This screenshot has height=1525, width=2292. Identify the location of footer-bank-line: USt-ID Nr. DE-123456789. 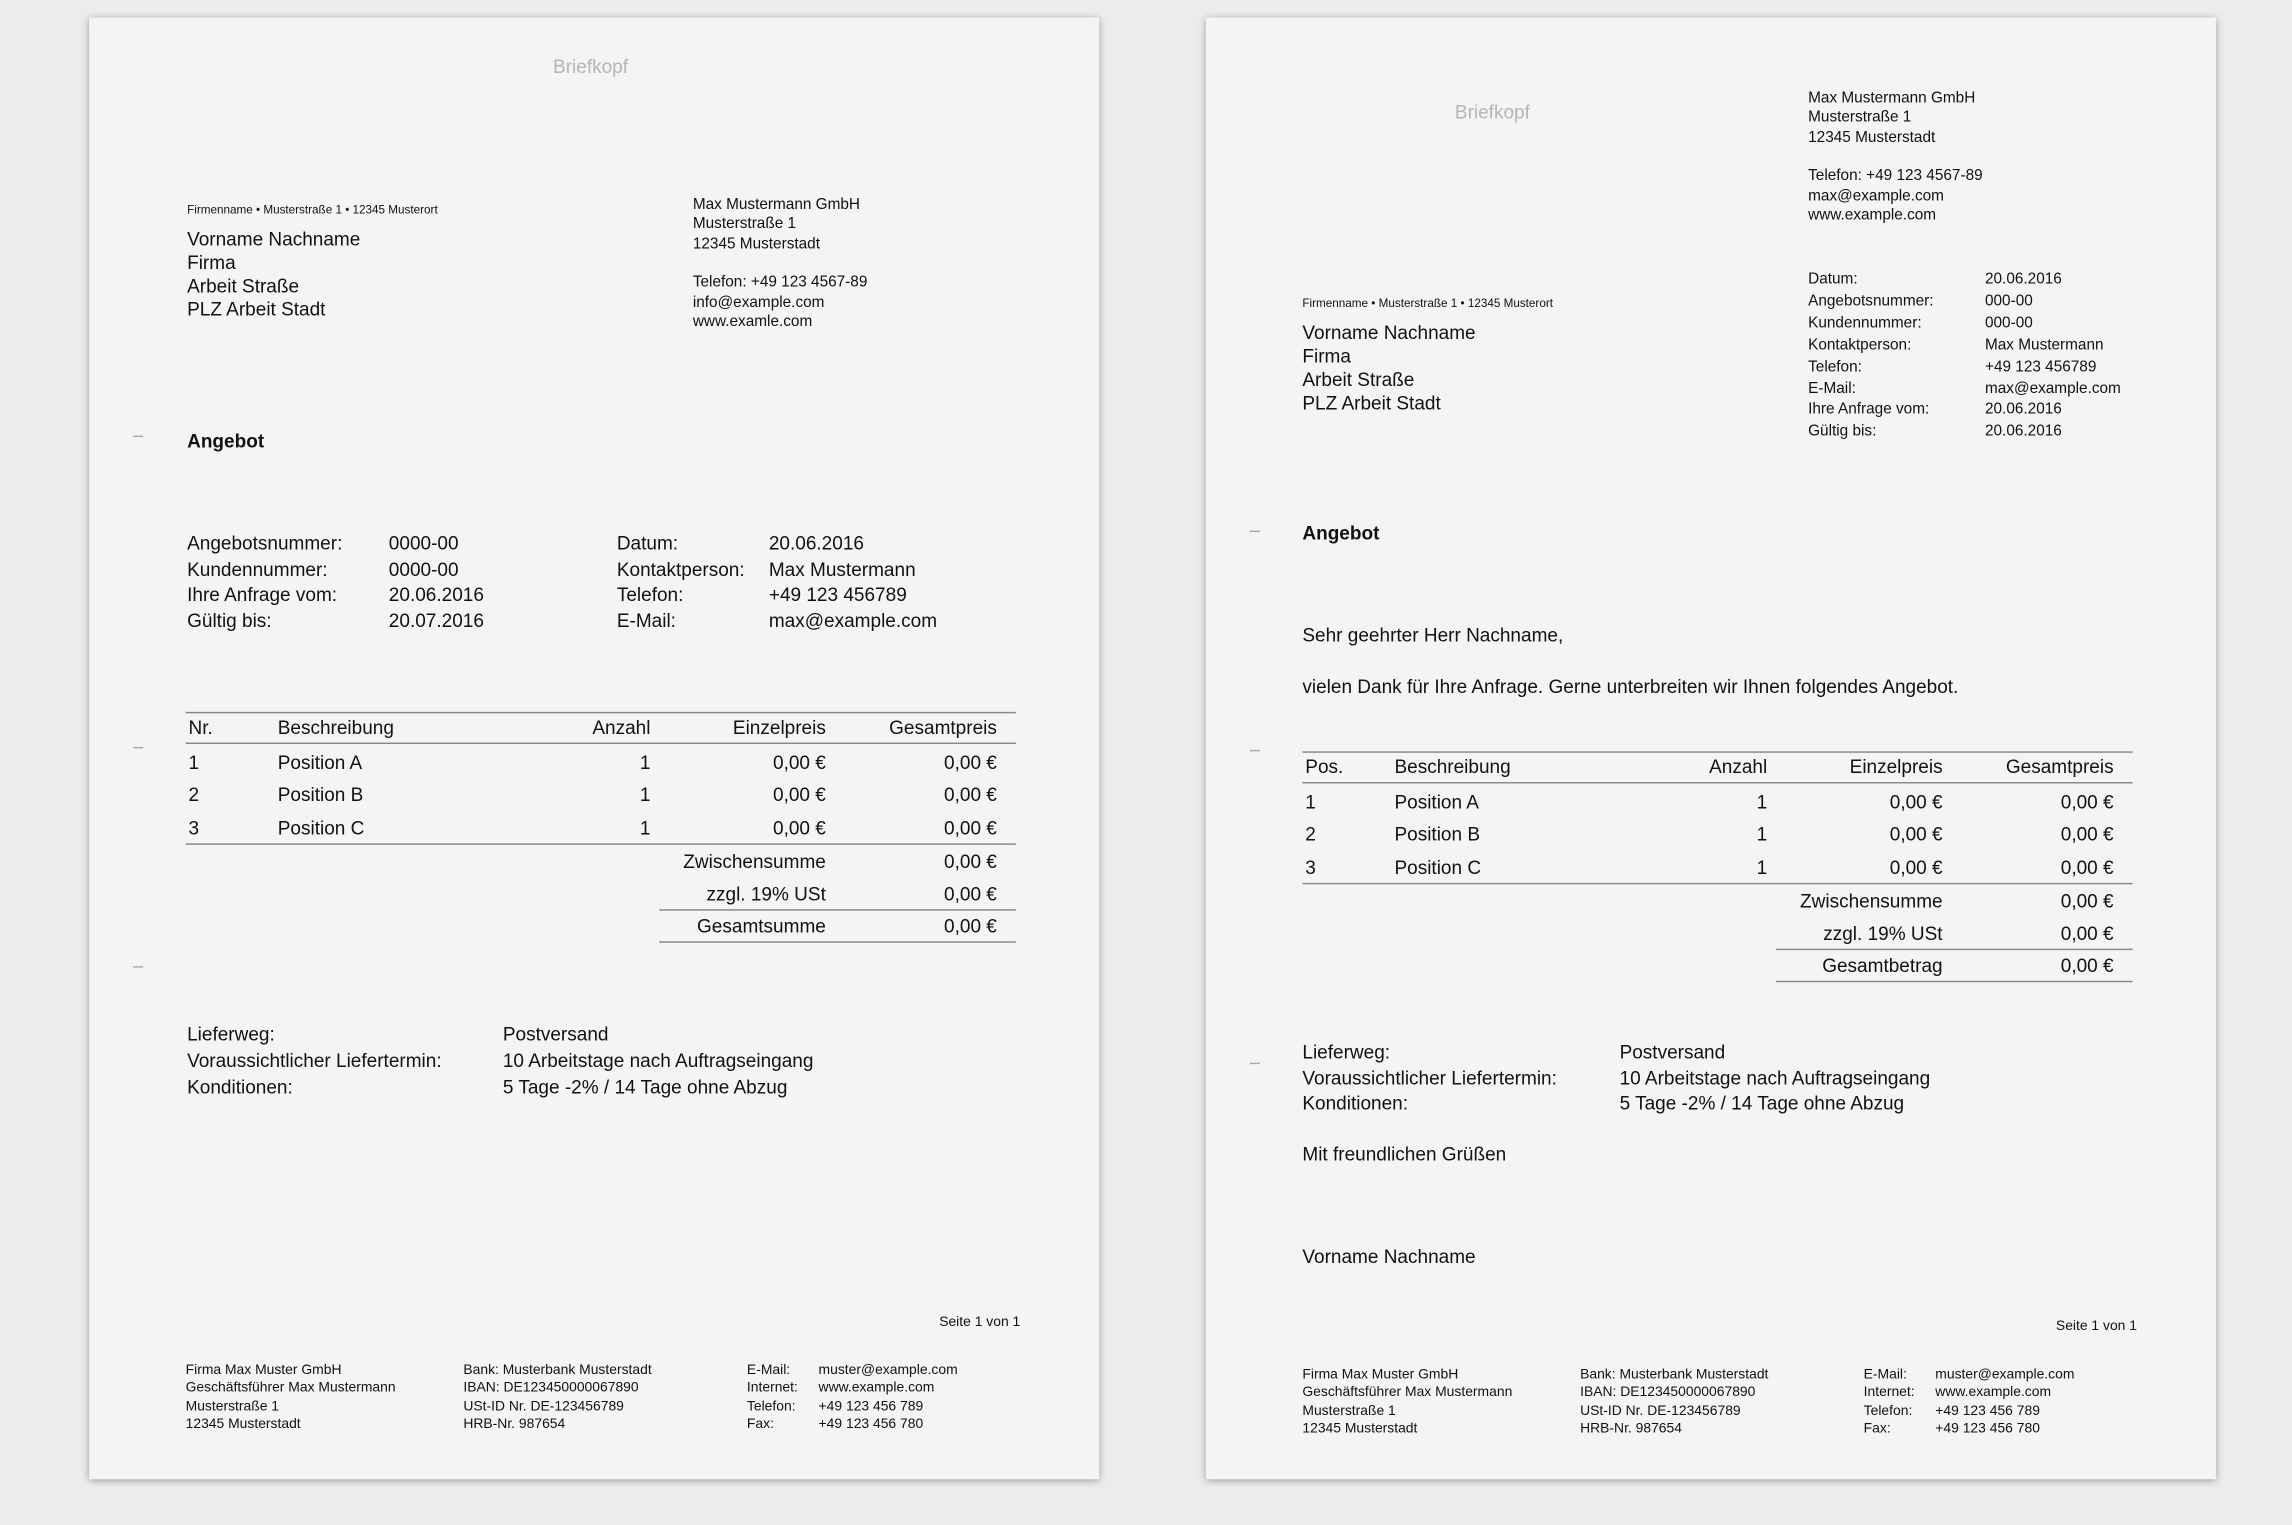
(1660, 1410).